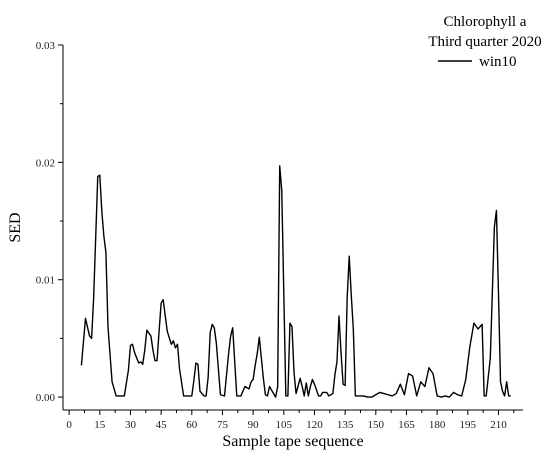 The height and width of the screenshot is (459, 550). Describe the element at coordinates (46, 46) in the screenshot. I see `y-tick-label: 0.03` at that location.